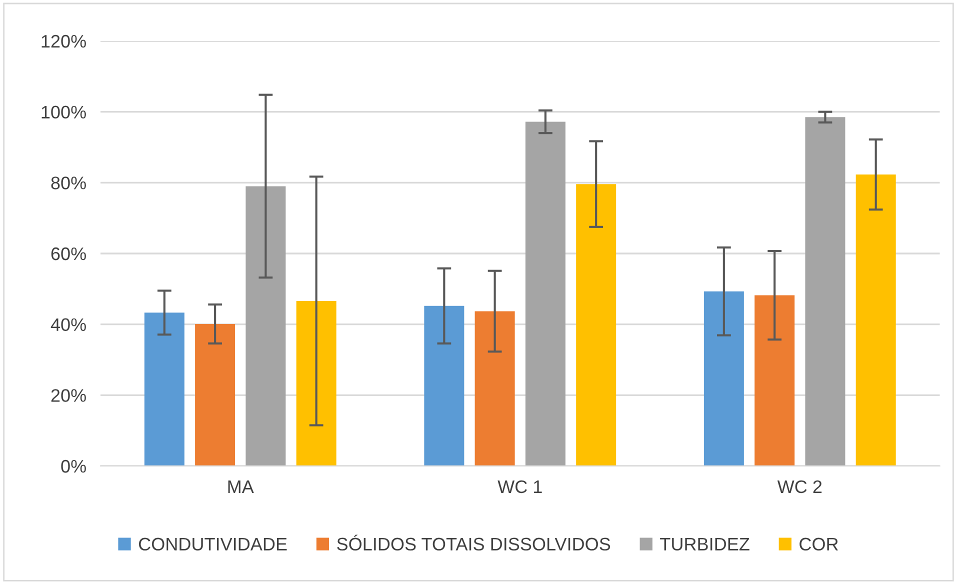  I want to click on x-tick-label: MA, so click(241, 486).